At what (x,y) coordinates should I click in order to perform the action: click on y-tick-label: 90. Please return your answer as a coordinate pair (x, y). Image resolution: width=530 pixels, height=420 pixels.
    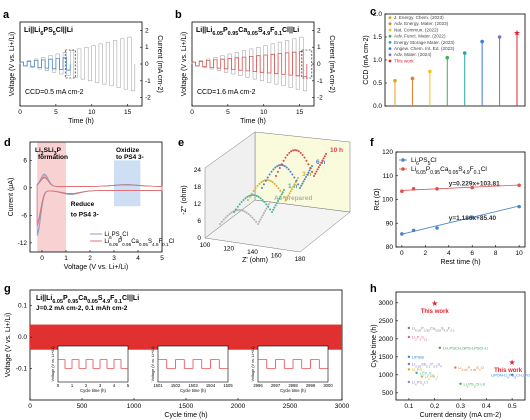
    Looking at the image, I should click on (390, 223).